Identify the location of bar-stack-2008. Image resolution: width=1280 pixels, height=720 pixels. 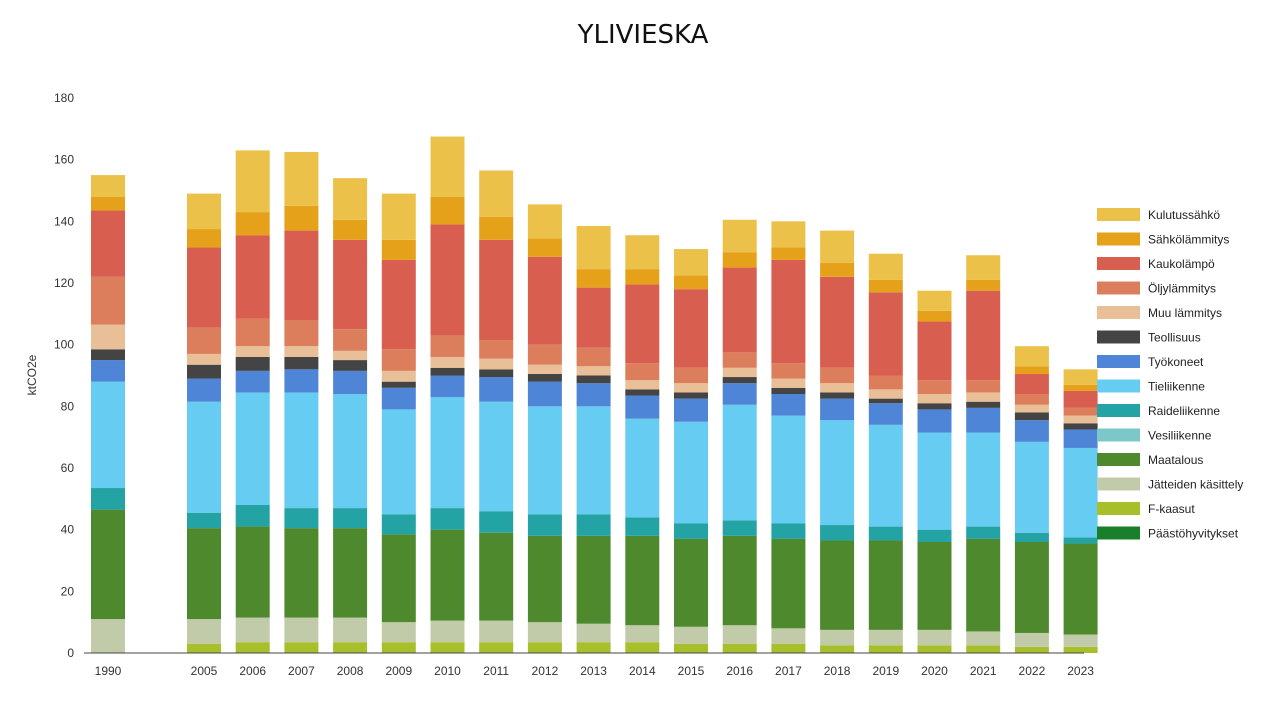
(350, 415).